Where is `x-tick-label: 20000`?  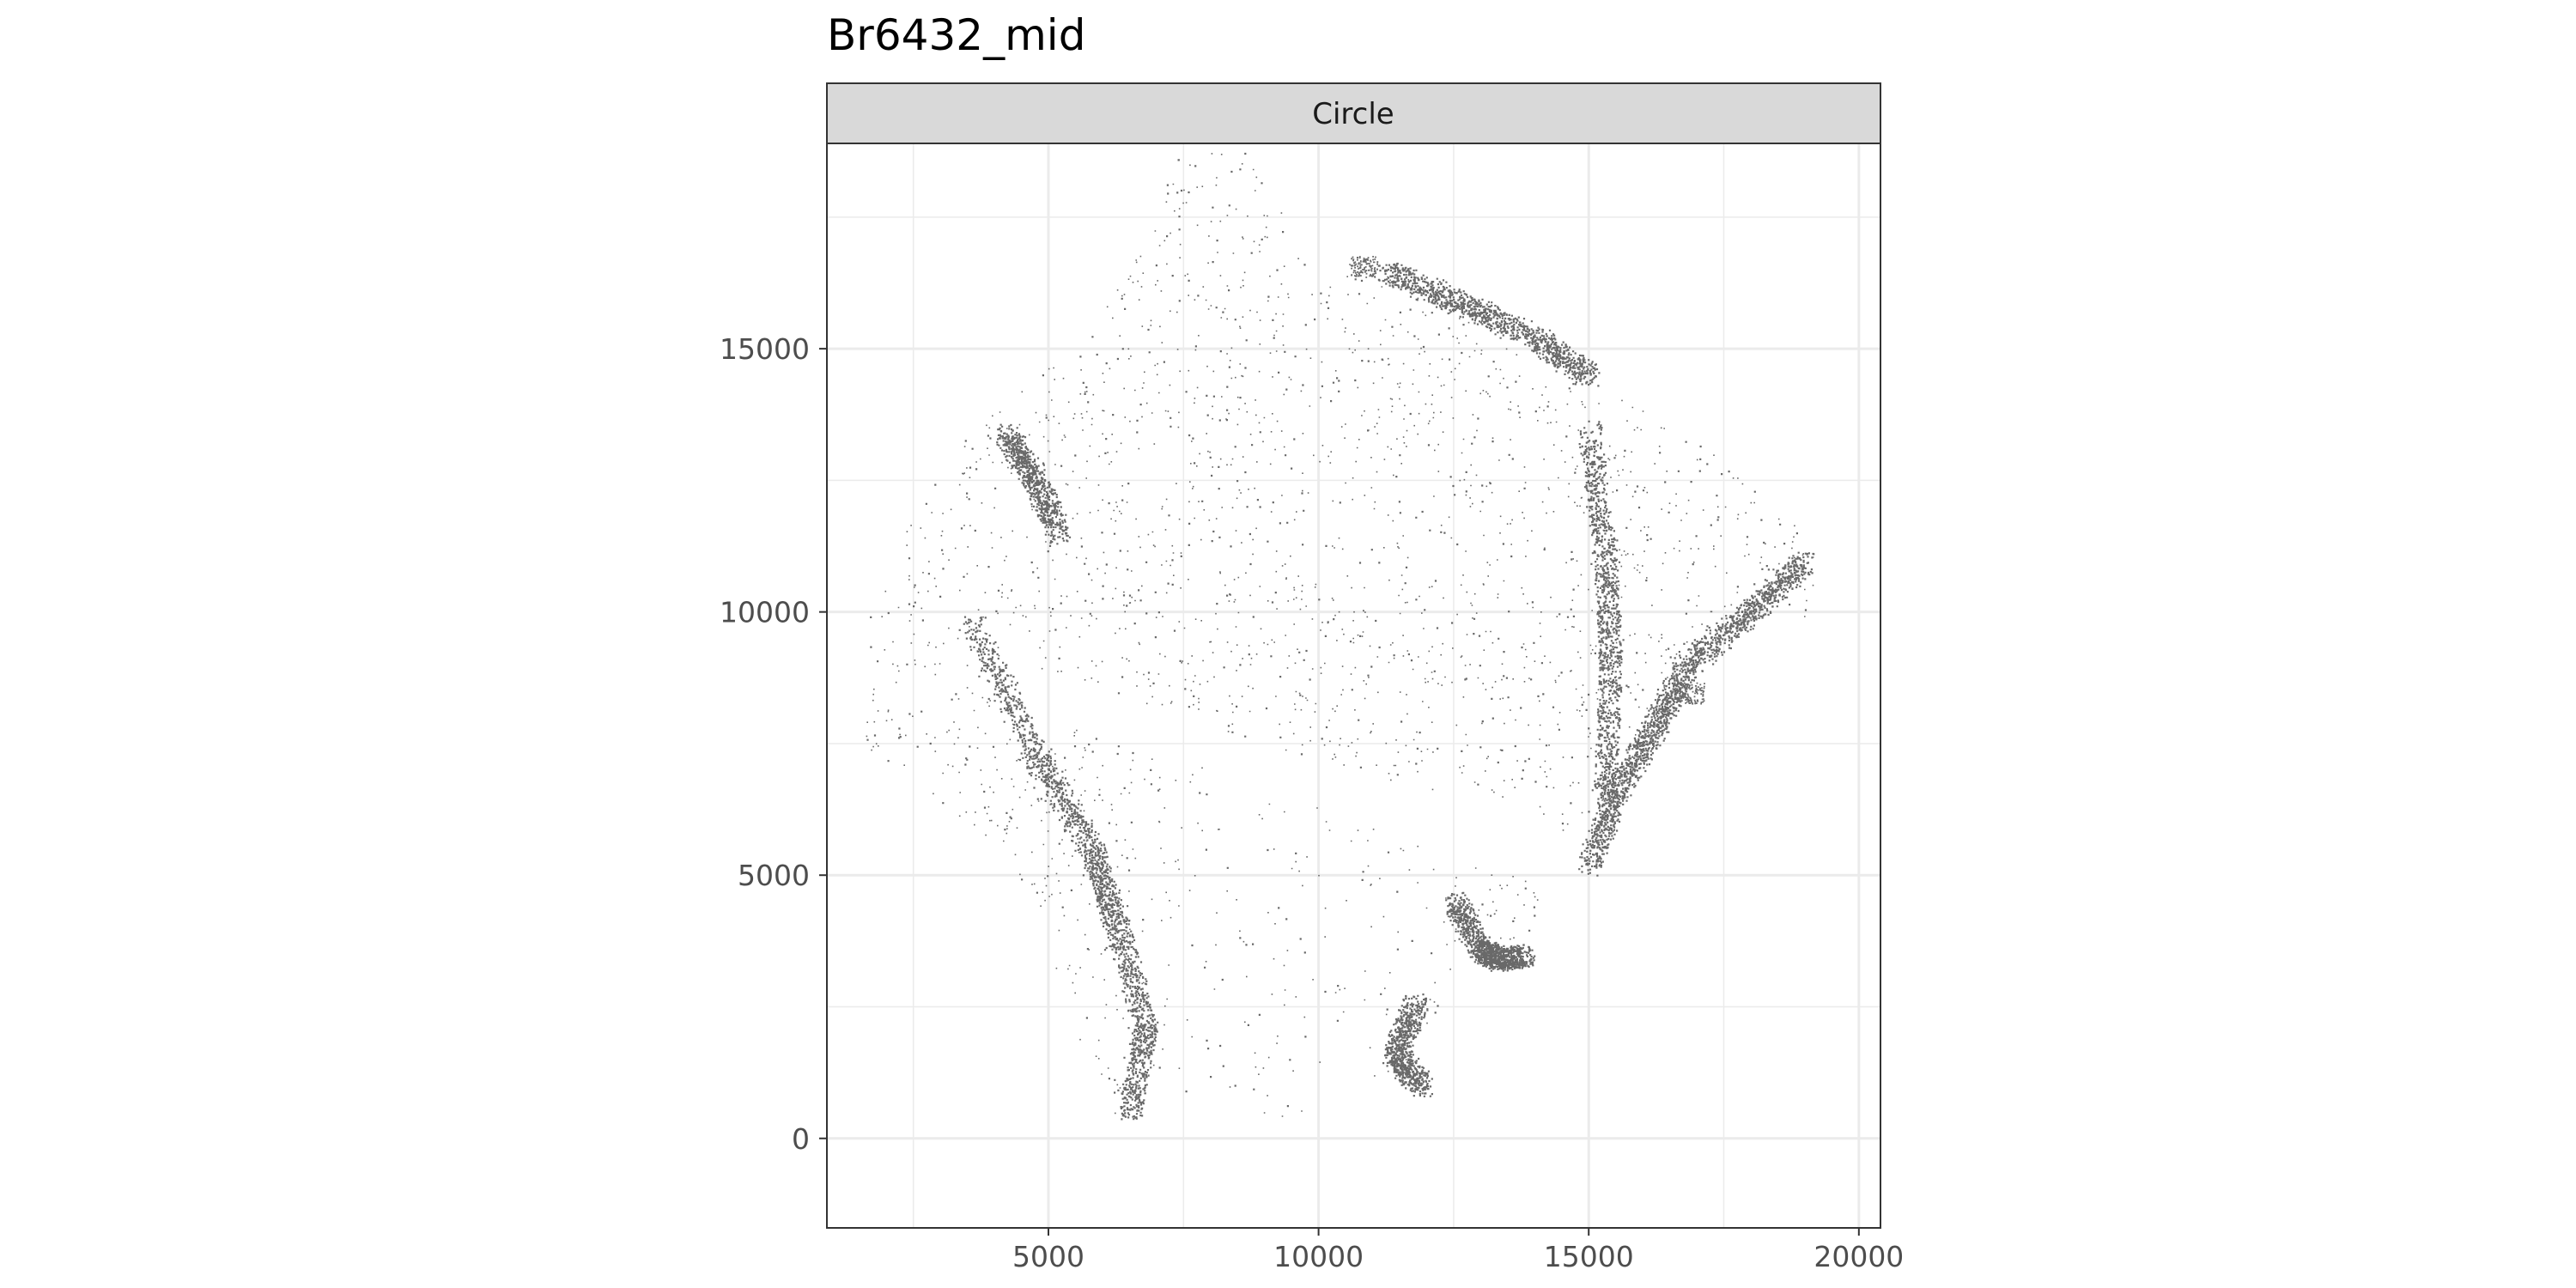
x-tick-label: 20000 is located at coordinates (1859, 1257).